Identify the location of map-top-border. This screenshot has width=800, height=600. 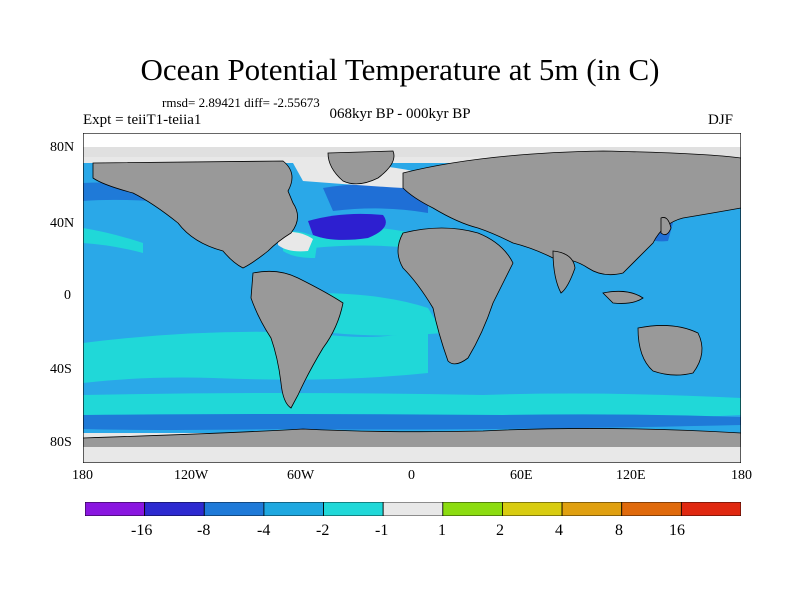
(412, 140).